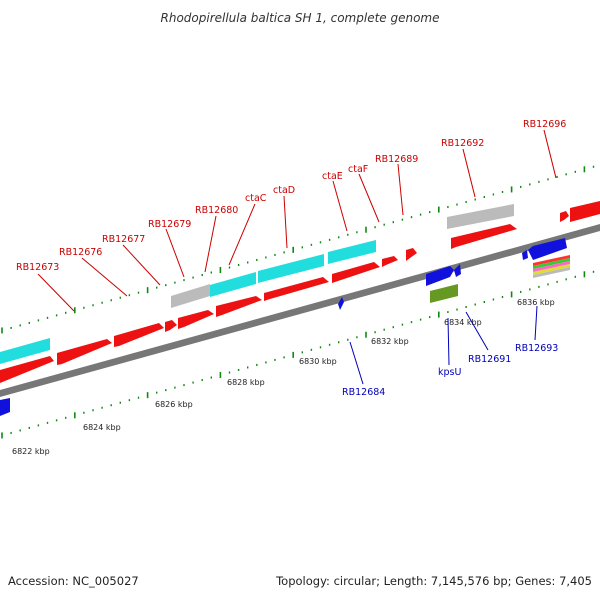 This screenshot has height=600, width=600. I want to click on gene-label-ctae: ctaE, so click(332, 176).